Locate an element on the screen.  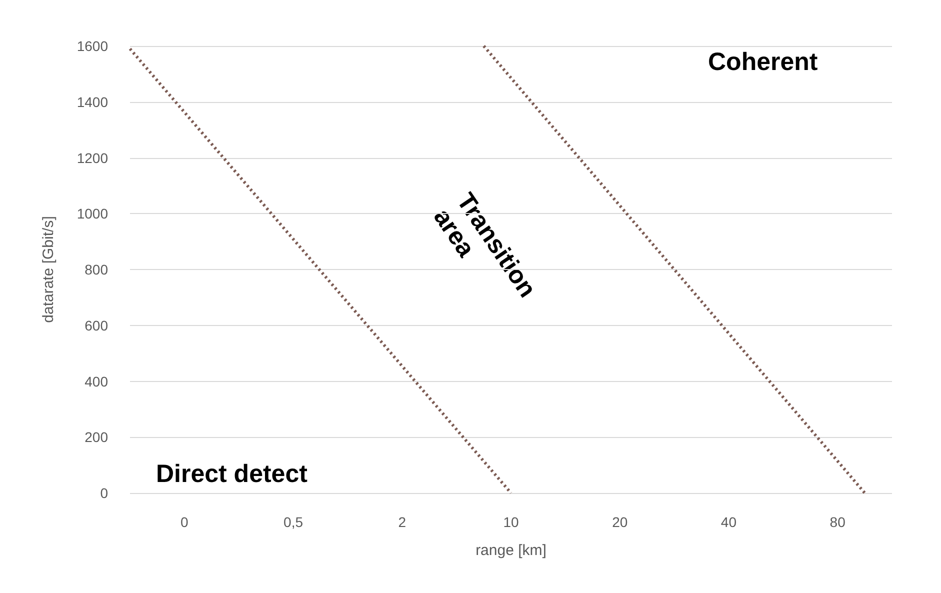
y-tick-label: 200 is located at coordinates (96, 437).